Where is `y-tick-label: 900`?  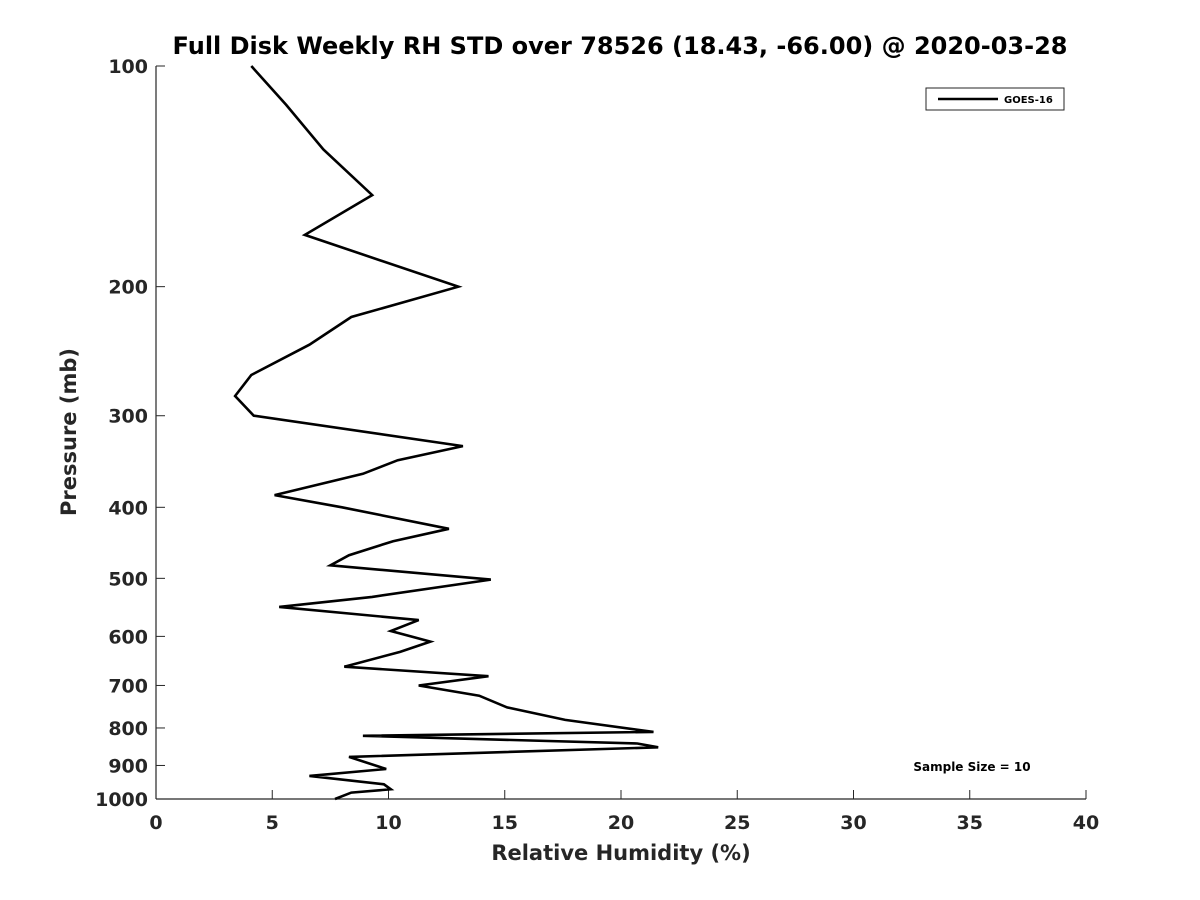 y-tick-label: 900 is located at coordinates (128, 766).